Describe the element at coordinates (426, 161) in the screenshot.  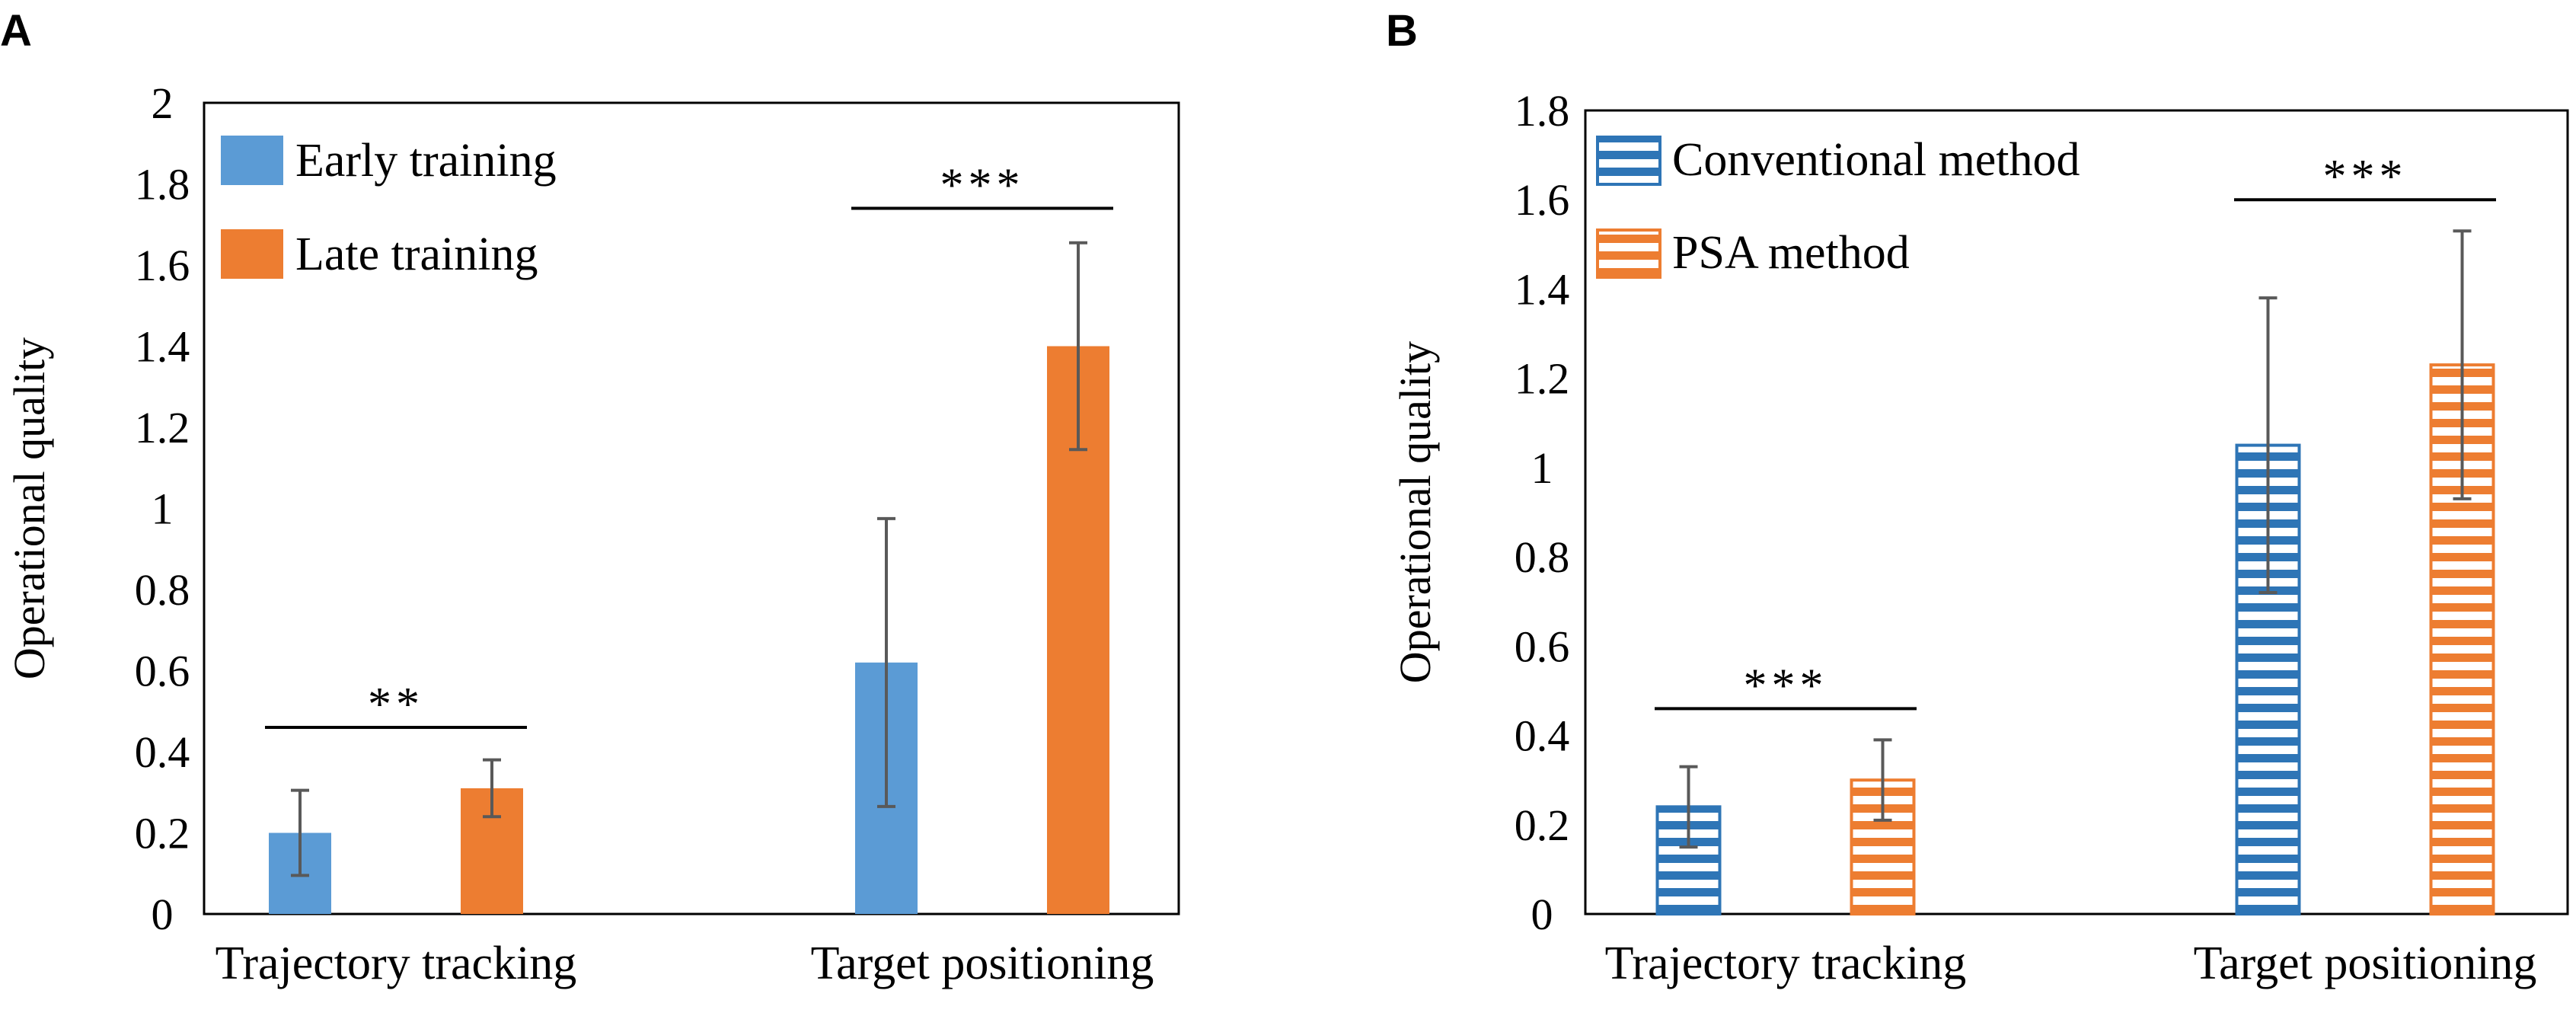
I see `legend-label: Early training` at that location.